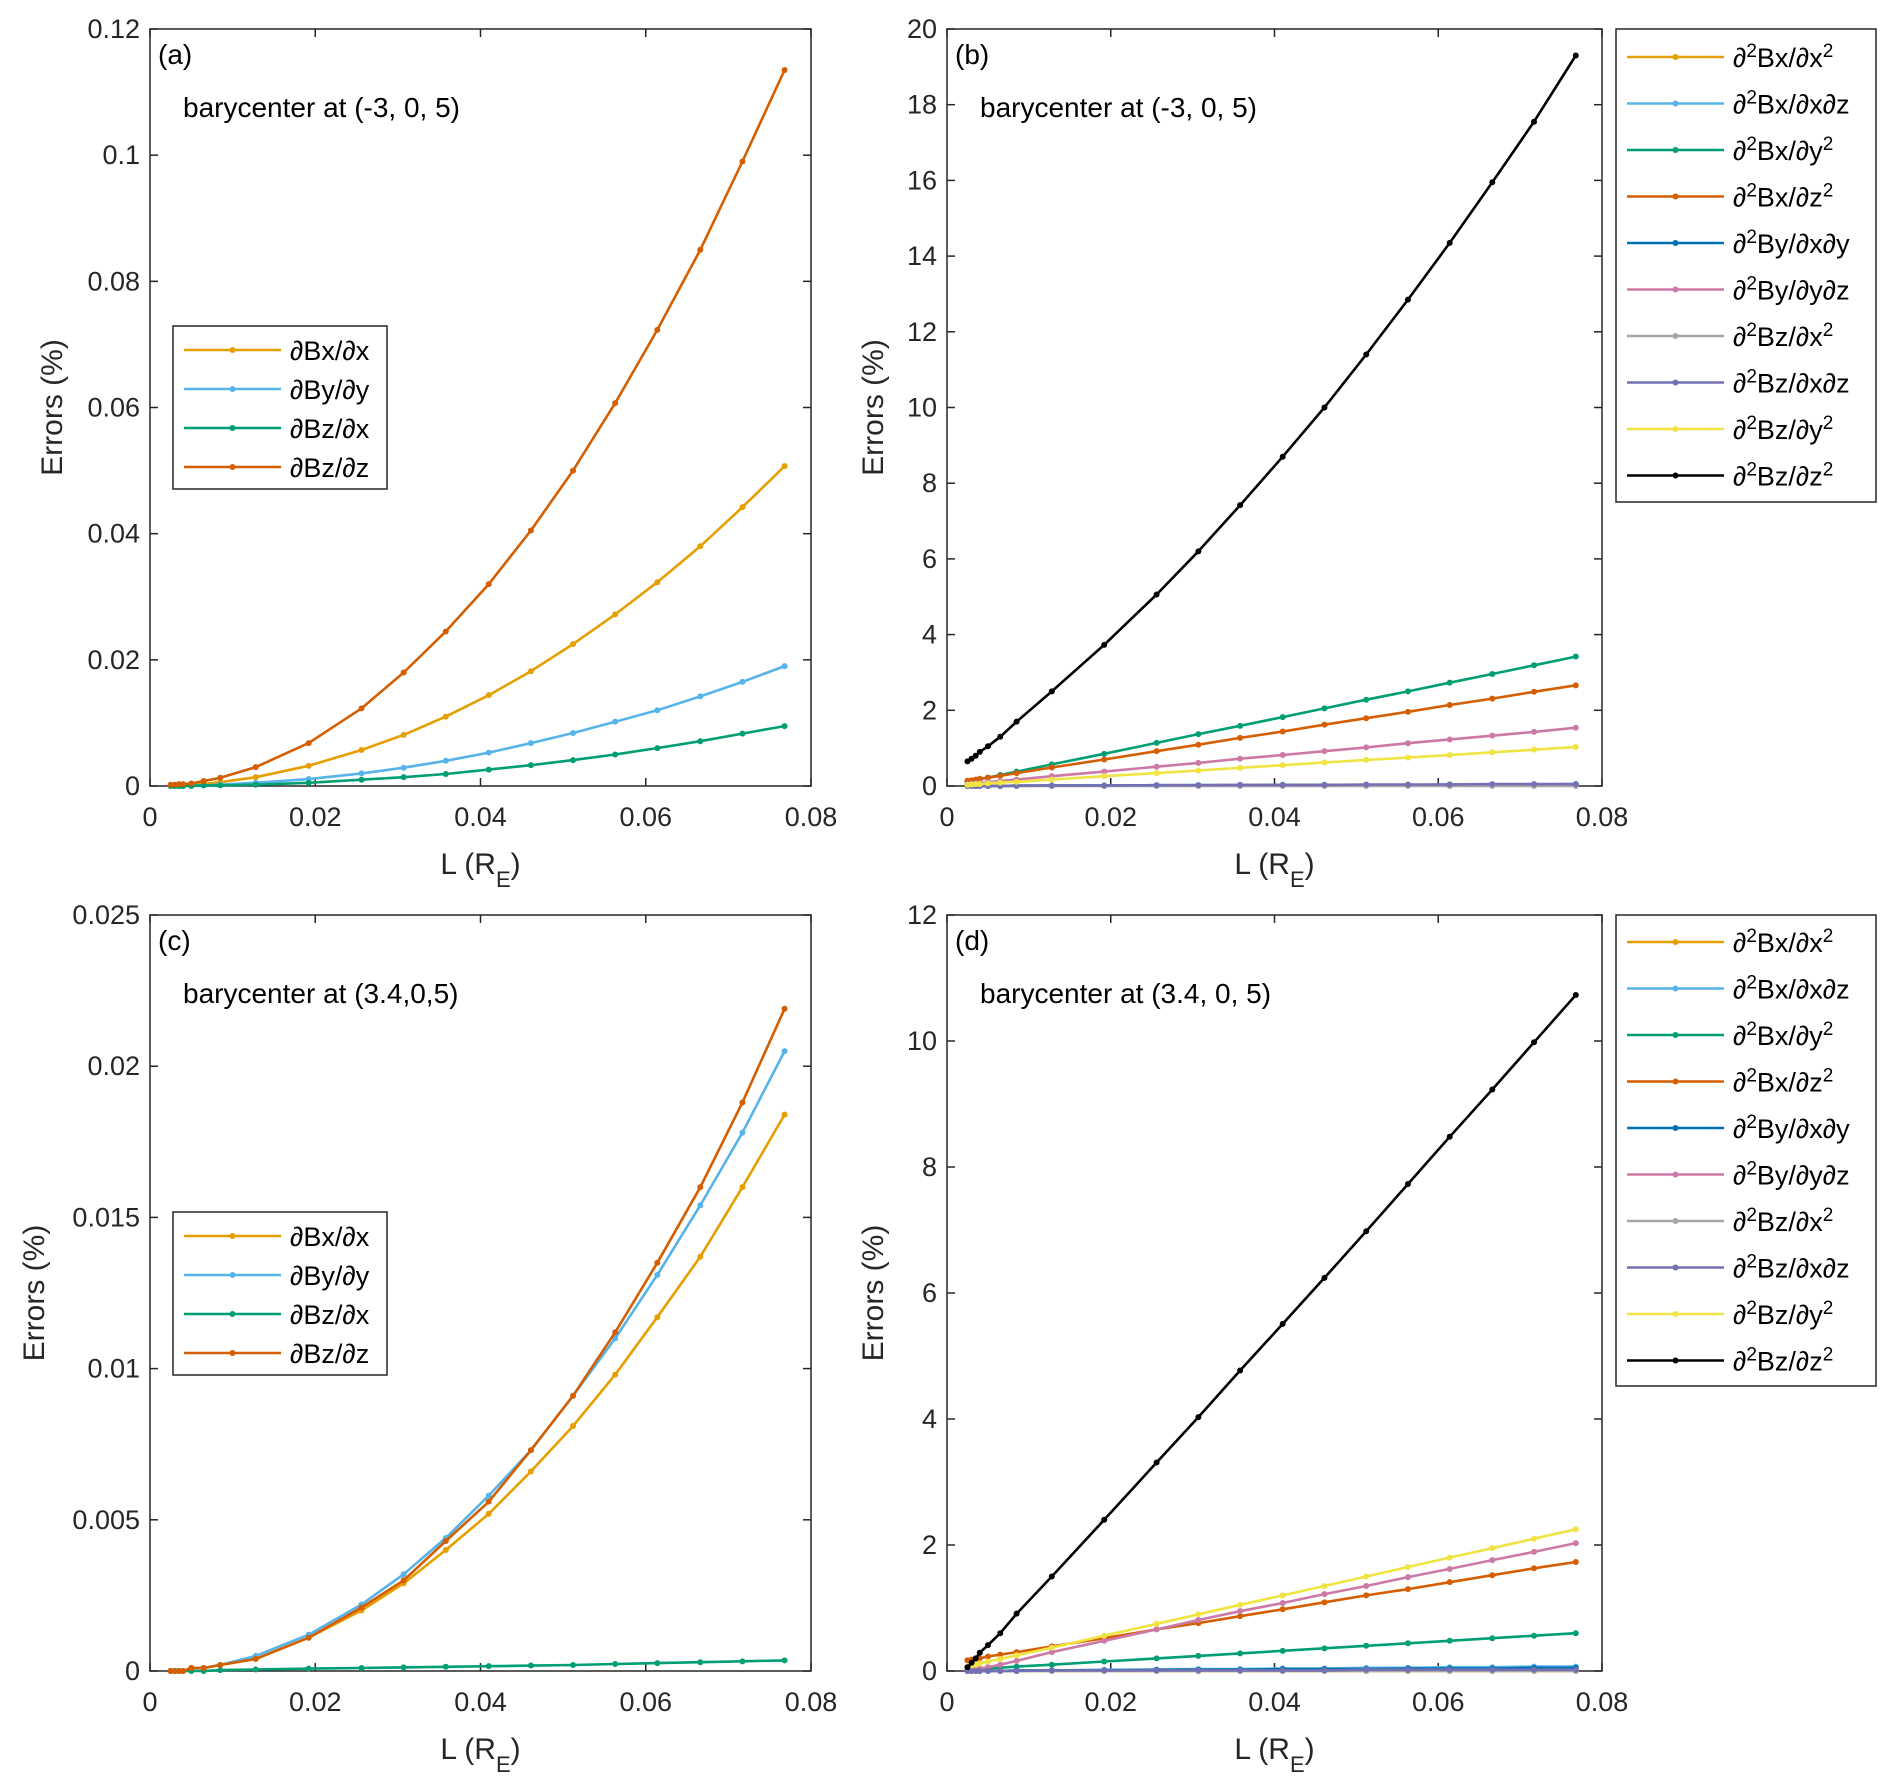  What do you see at coordinates (121, 155) in the screenshot?
I see `y-tick-label: 0.1` at bounding box center [121, 155].